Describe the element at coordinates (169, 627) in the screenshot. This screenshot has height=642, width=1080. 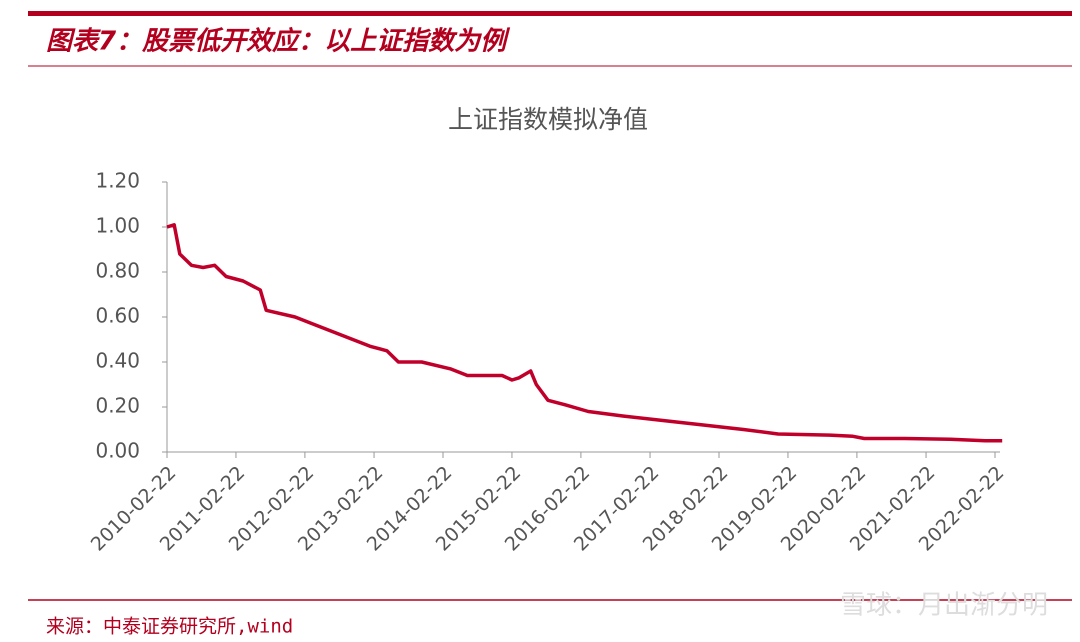
I see `source: 来源：中泰证券研究所,wind` at that location.